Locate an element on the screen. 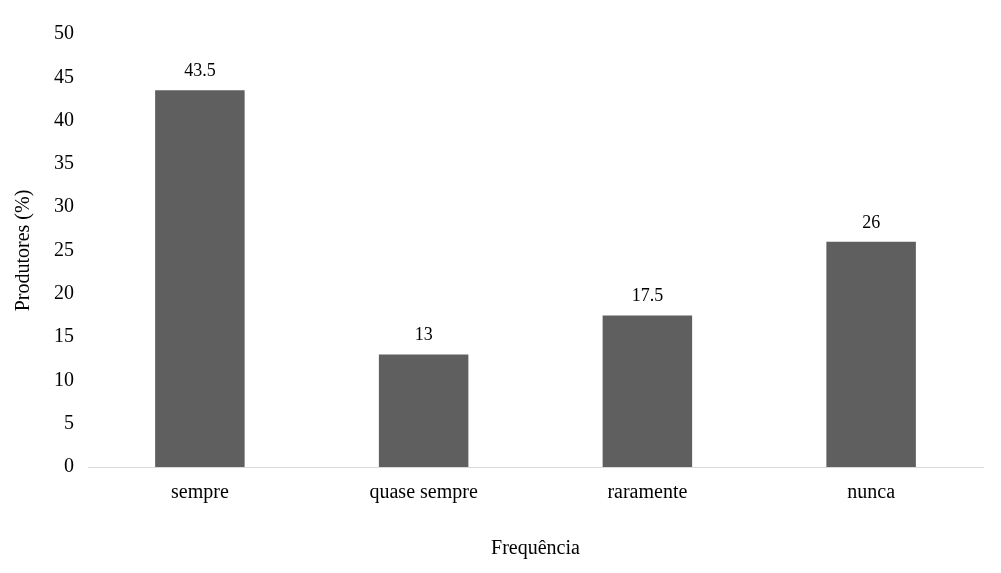 The image size is (1001, 573). data-label: 17.5 is located at coordinates (647, 295).